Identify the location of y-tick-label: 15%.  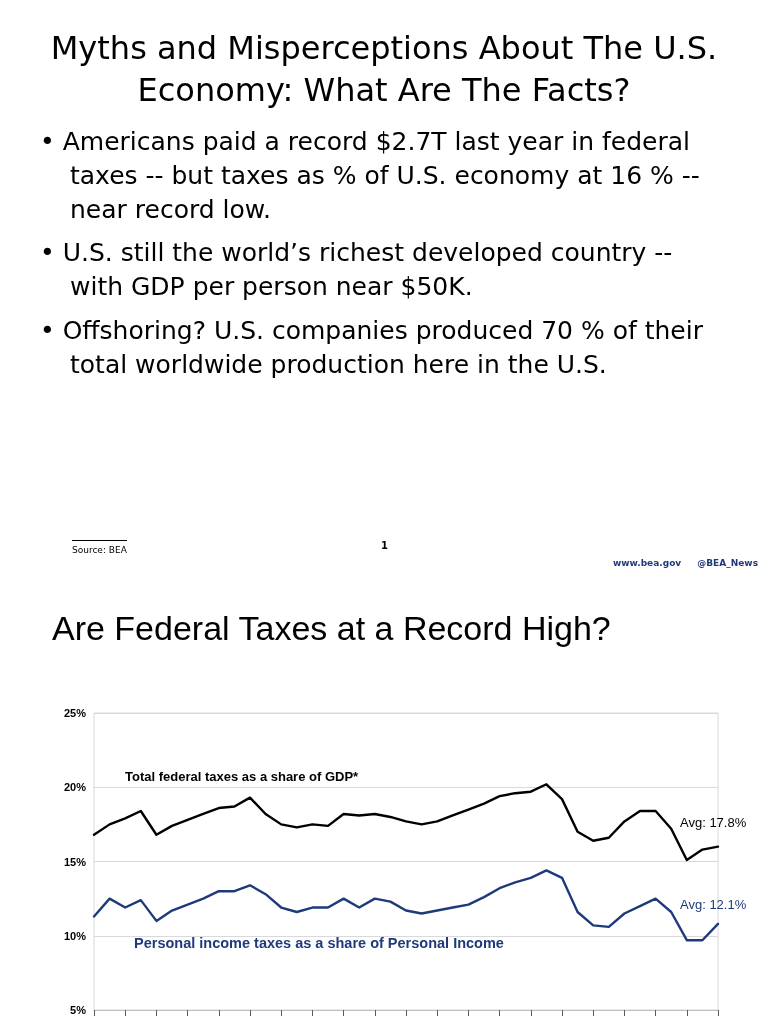
(75, 861).